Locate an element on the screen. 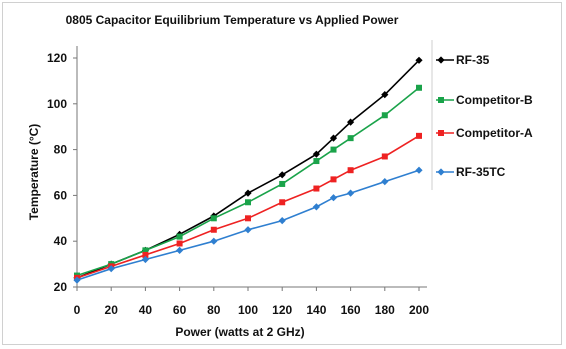 The image size is (566, 349). legend-label: RF-35TC is located at coordinates (481, 172).